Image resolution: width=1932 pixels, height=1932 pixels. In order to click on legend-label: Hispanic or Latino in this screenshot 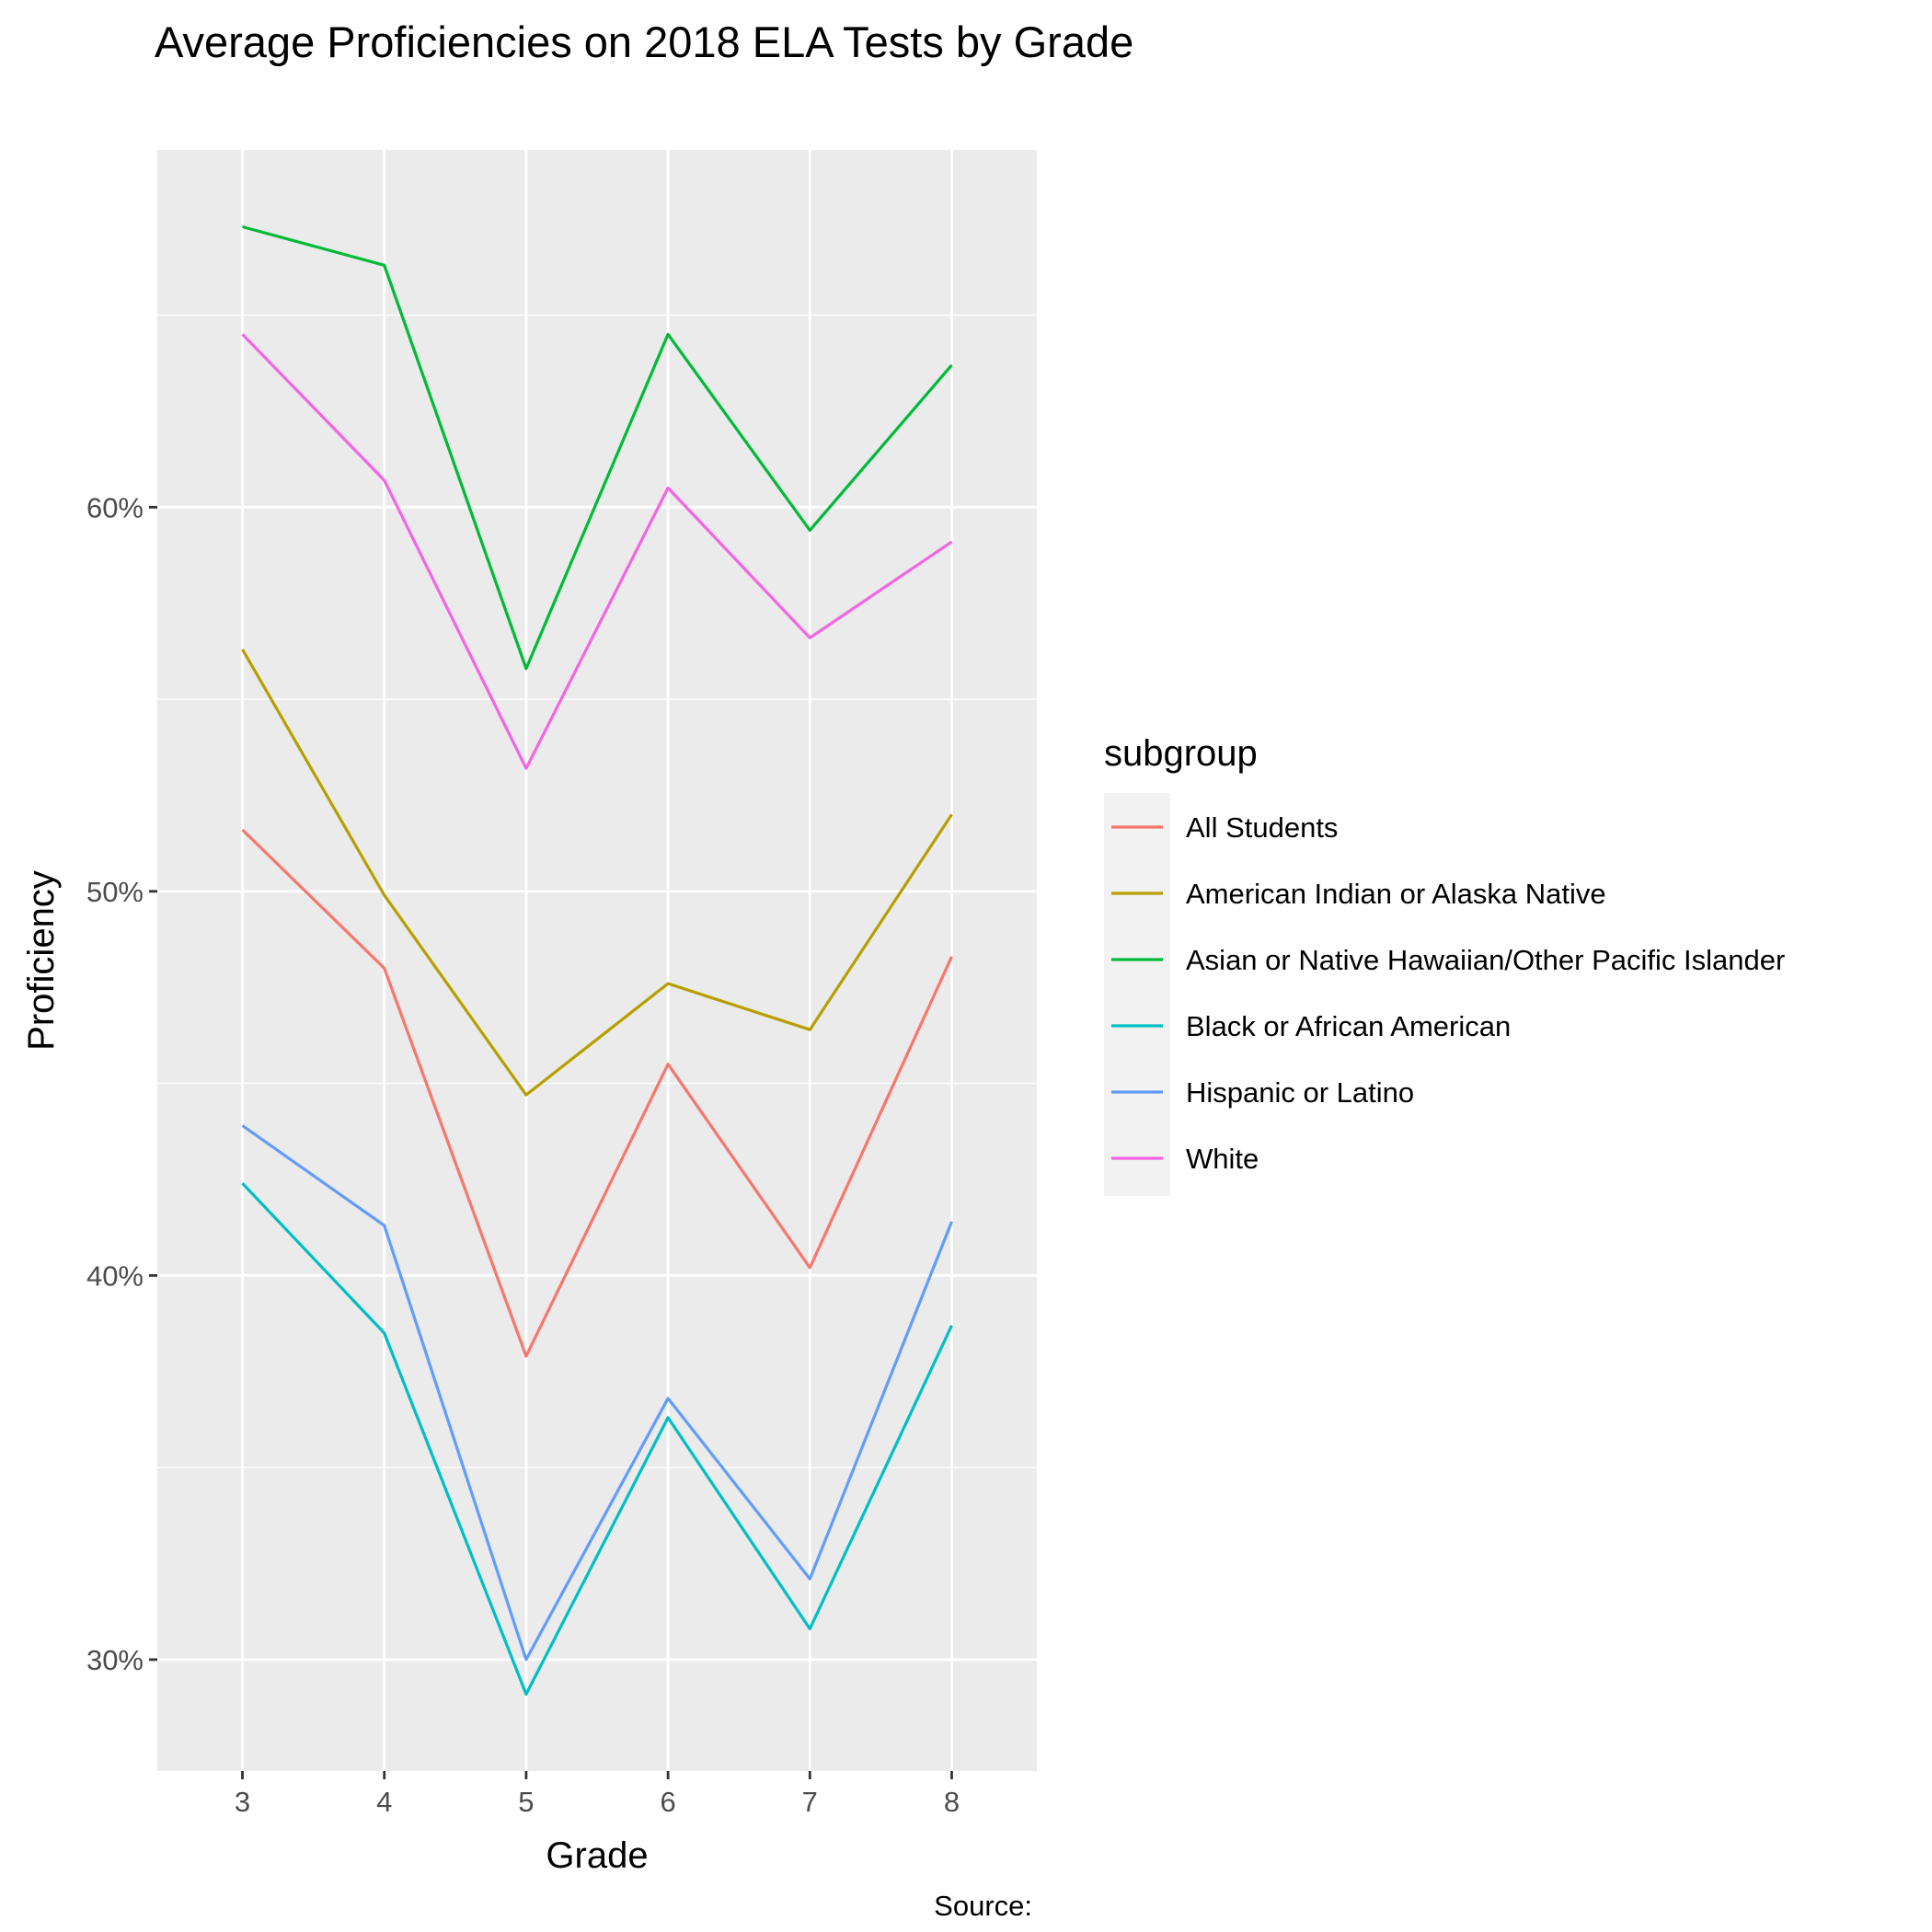, I will do `click(1300, 1092)`.